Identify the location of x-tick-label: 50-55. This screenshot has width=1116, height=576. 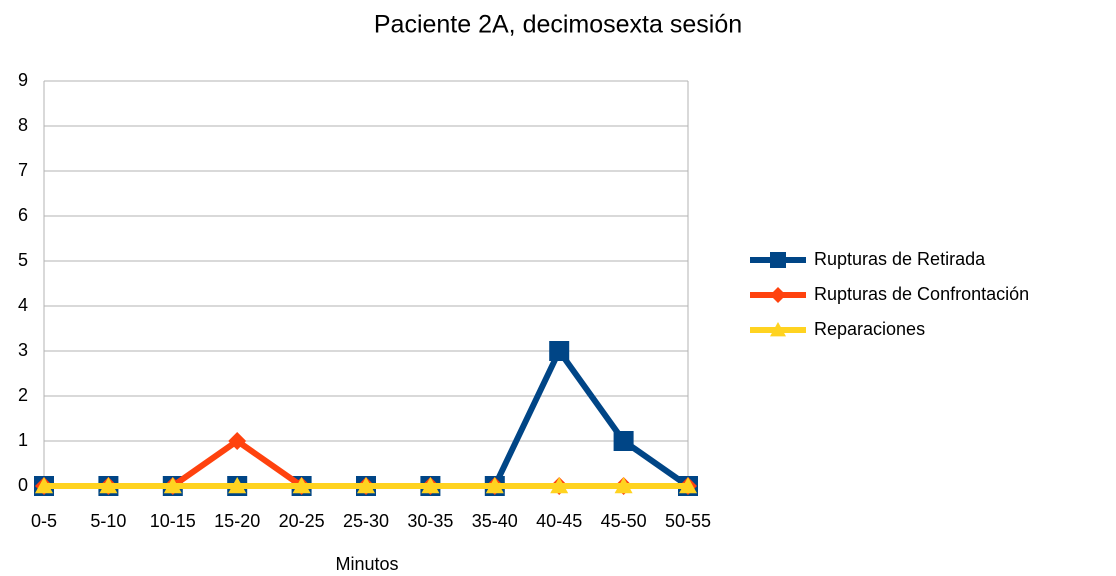
(688, 521).